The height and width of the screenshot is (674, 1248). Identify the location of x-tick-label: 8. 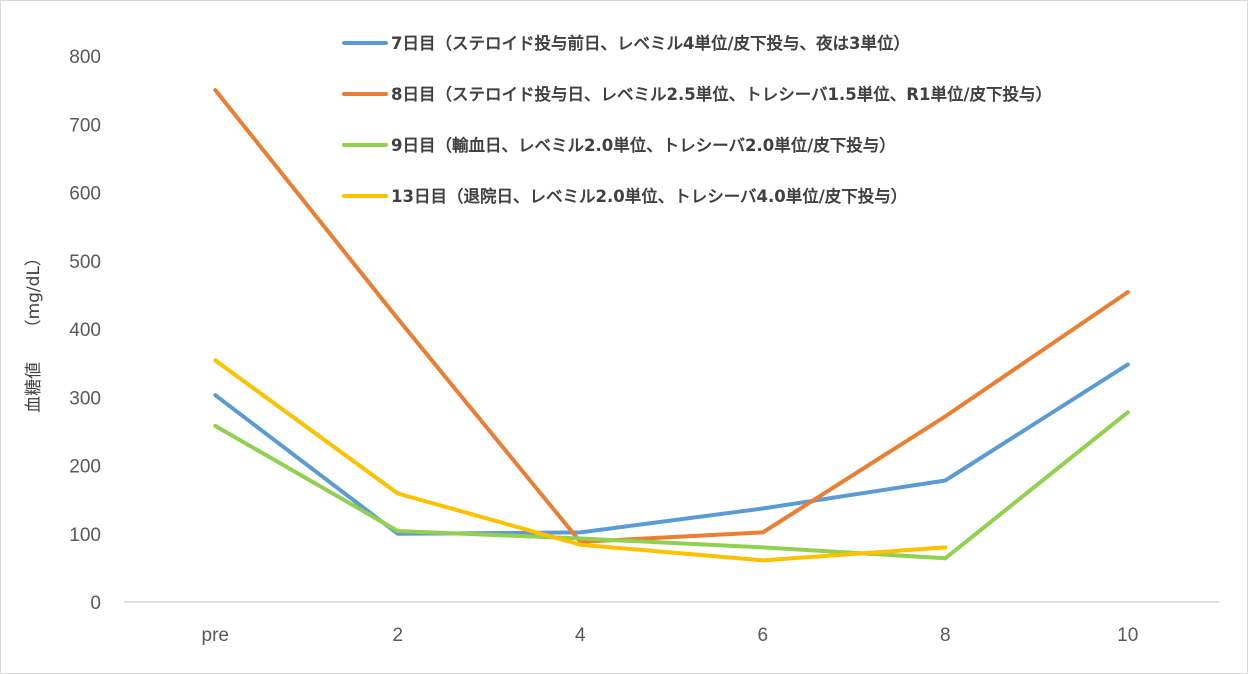
(945, 635).